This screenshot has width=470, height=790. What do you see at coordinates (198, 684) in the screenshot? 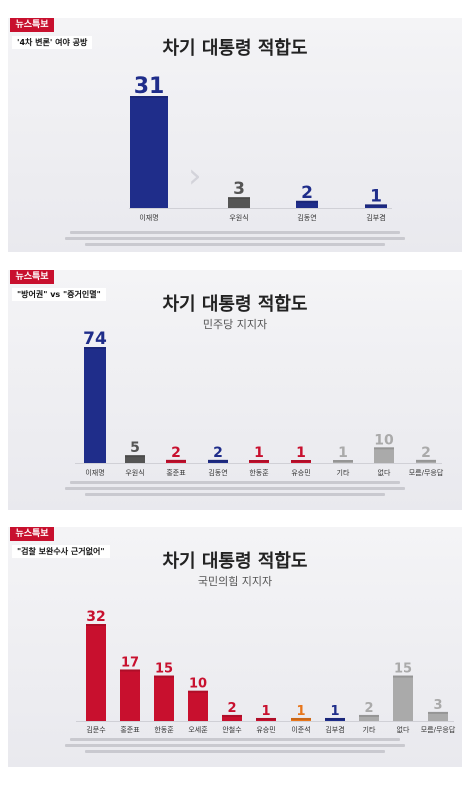
I see `value-label: 10` at bounding box center [198, 684].